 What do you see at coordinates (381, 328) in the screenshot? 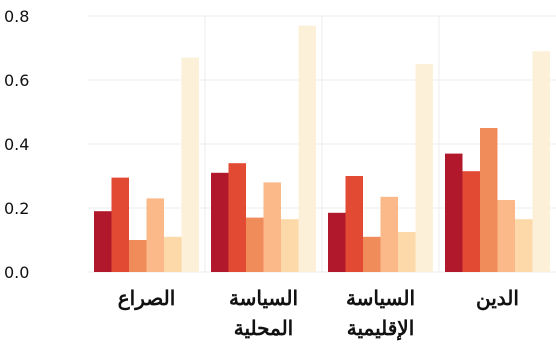
I see `x-category-label: الإقليمية` at bounding box center [381, 328].